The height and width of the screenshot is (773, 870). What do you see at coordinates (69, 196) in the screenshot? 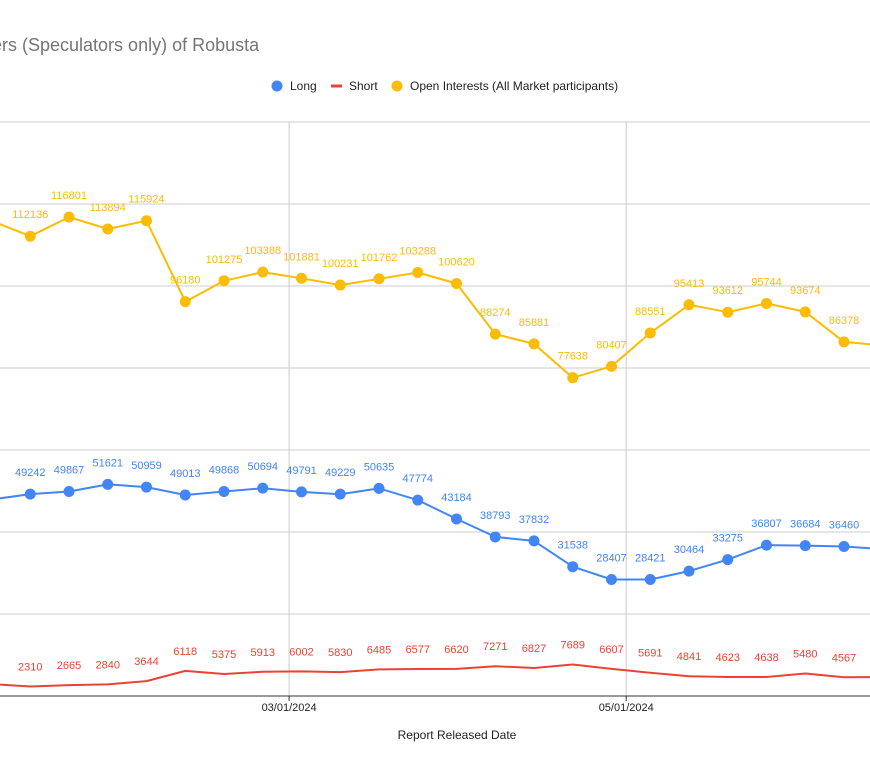
I see `data-label: 116801` at bounding box center [69, 196].